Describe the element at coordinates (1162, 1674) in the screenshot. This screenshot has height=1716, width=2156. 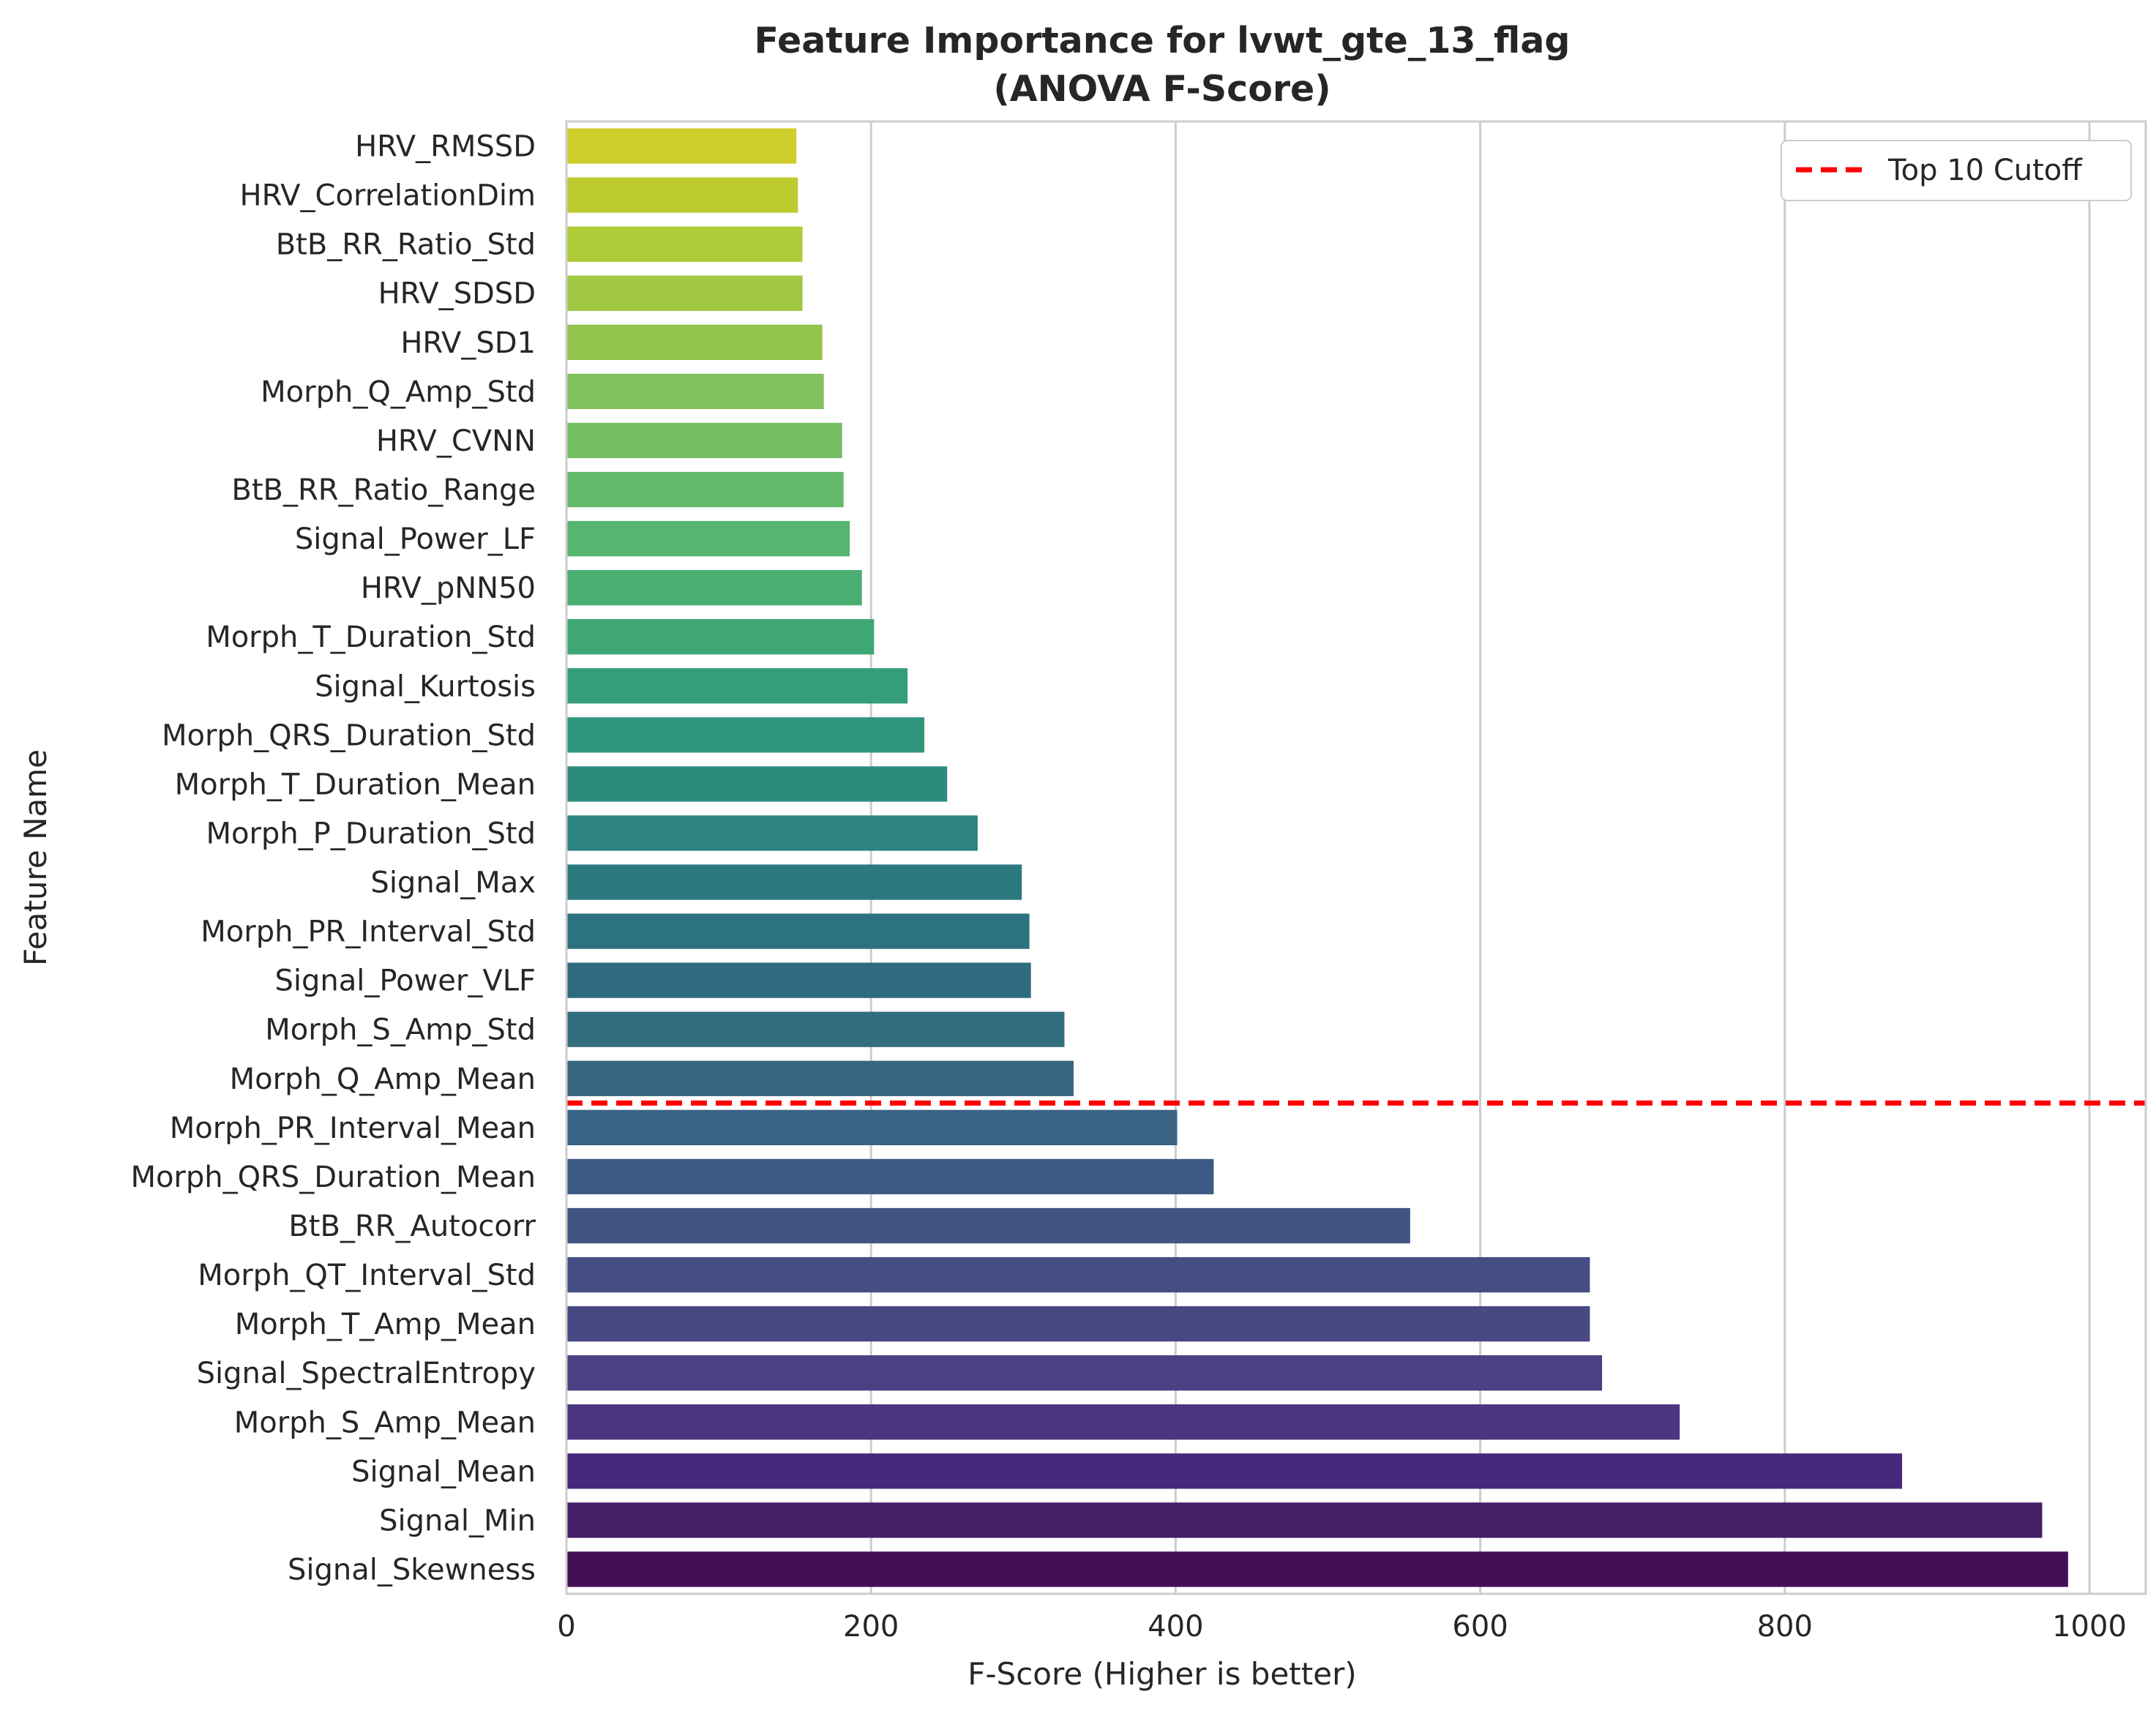
I see `x-axis-title: F-Score (Higher is better)` at that location.